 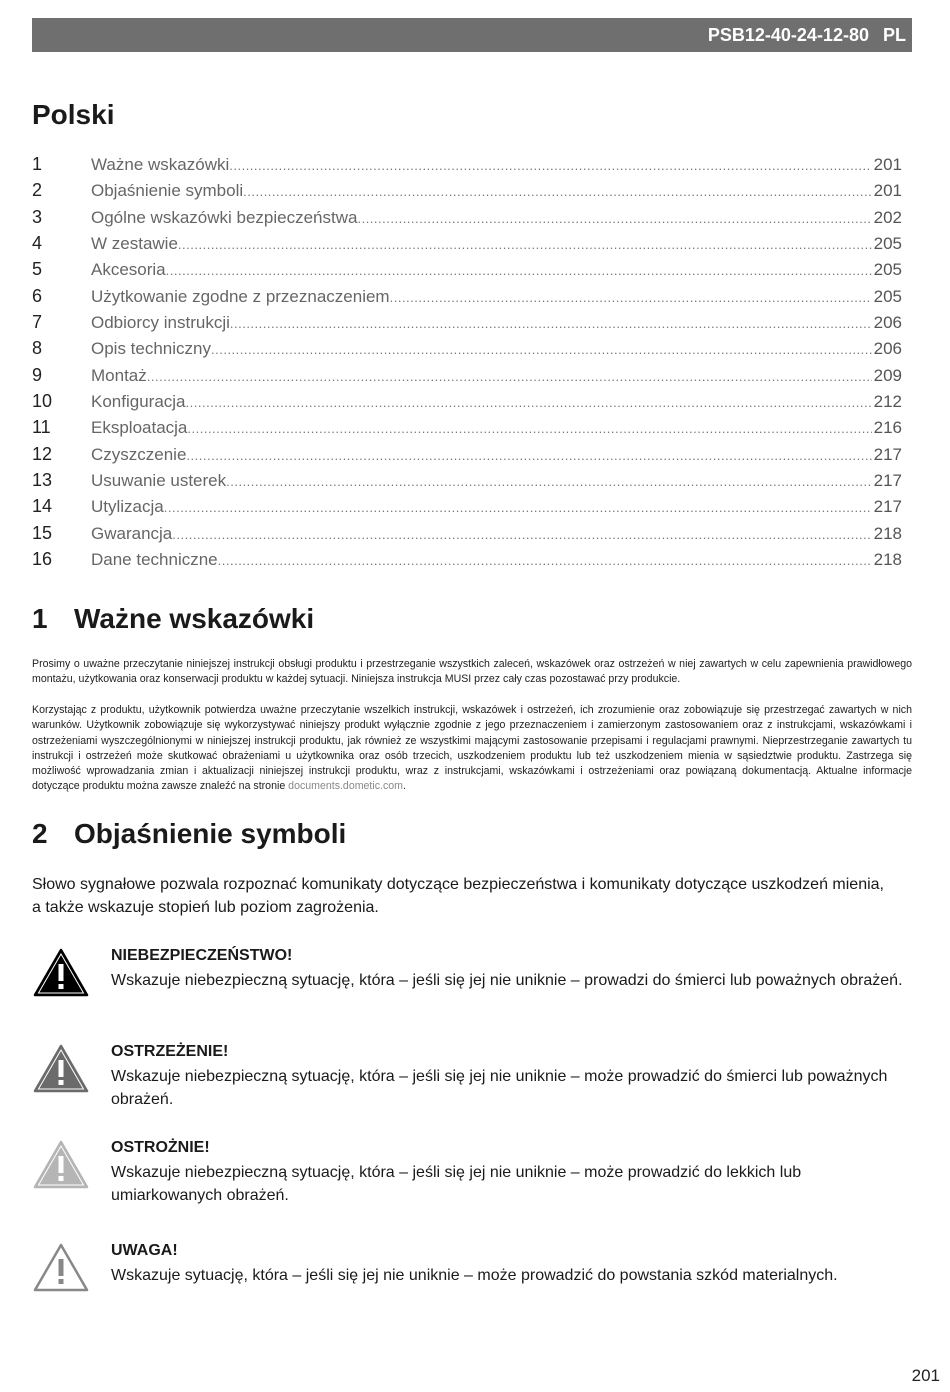 I want to click on toc-entry: 10 Konfiguracja 212, so click(x=467, y=404).